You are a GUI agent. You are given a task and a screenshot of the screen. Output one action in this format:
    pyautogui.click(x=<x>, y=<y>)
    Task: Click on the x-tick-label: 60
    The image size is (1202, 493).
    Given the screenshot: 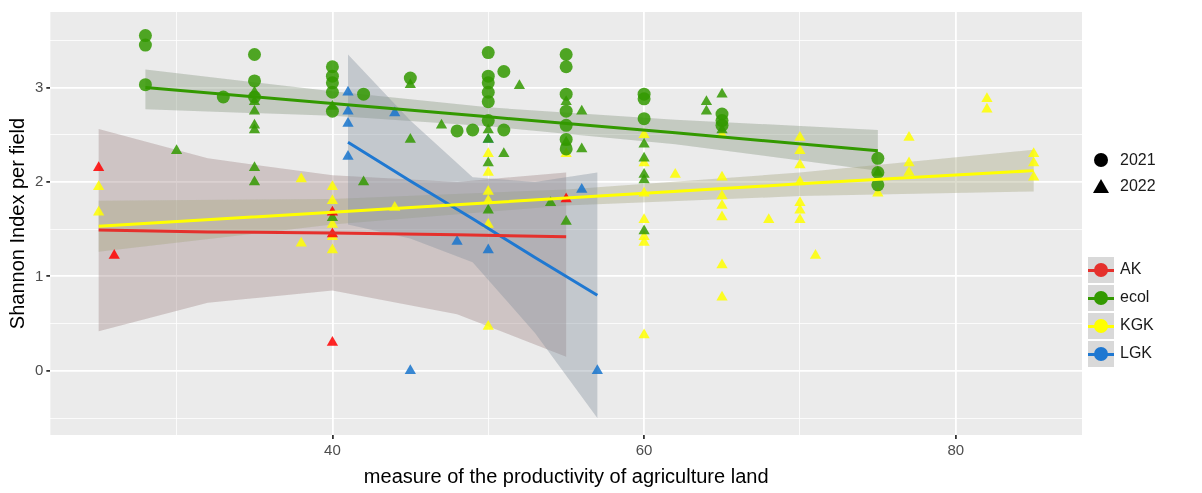 What is the action you would take?
    pyautogui.click(x=644, y=450)
    